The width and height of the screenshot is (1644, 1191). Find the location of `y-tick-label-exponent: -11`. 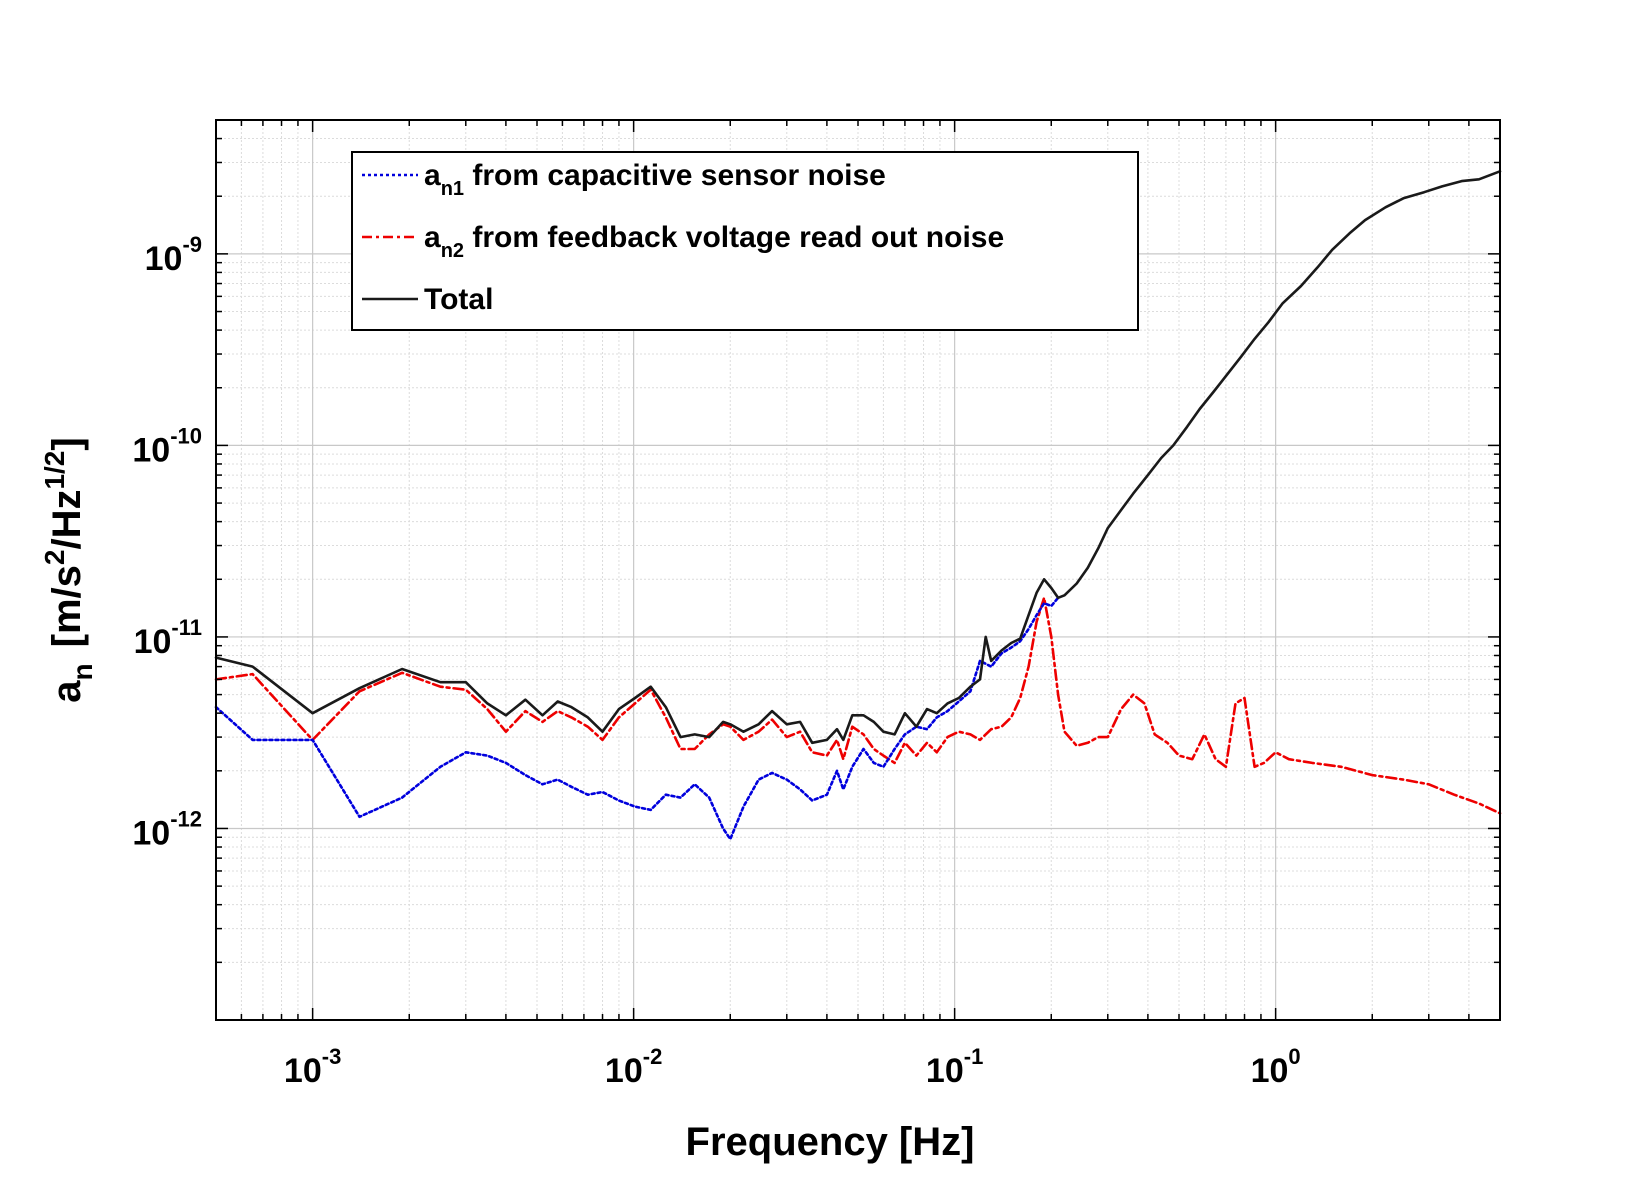

y-tick-label-exponent: -11 is located at coordinates (186, 627).